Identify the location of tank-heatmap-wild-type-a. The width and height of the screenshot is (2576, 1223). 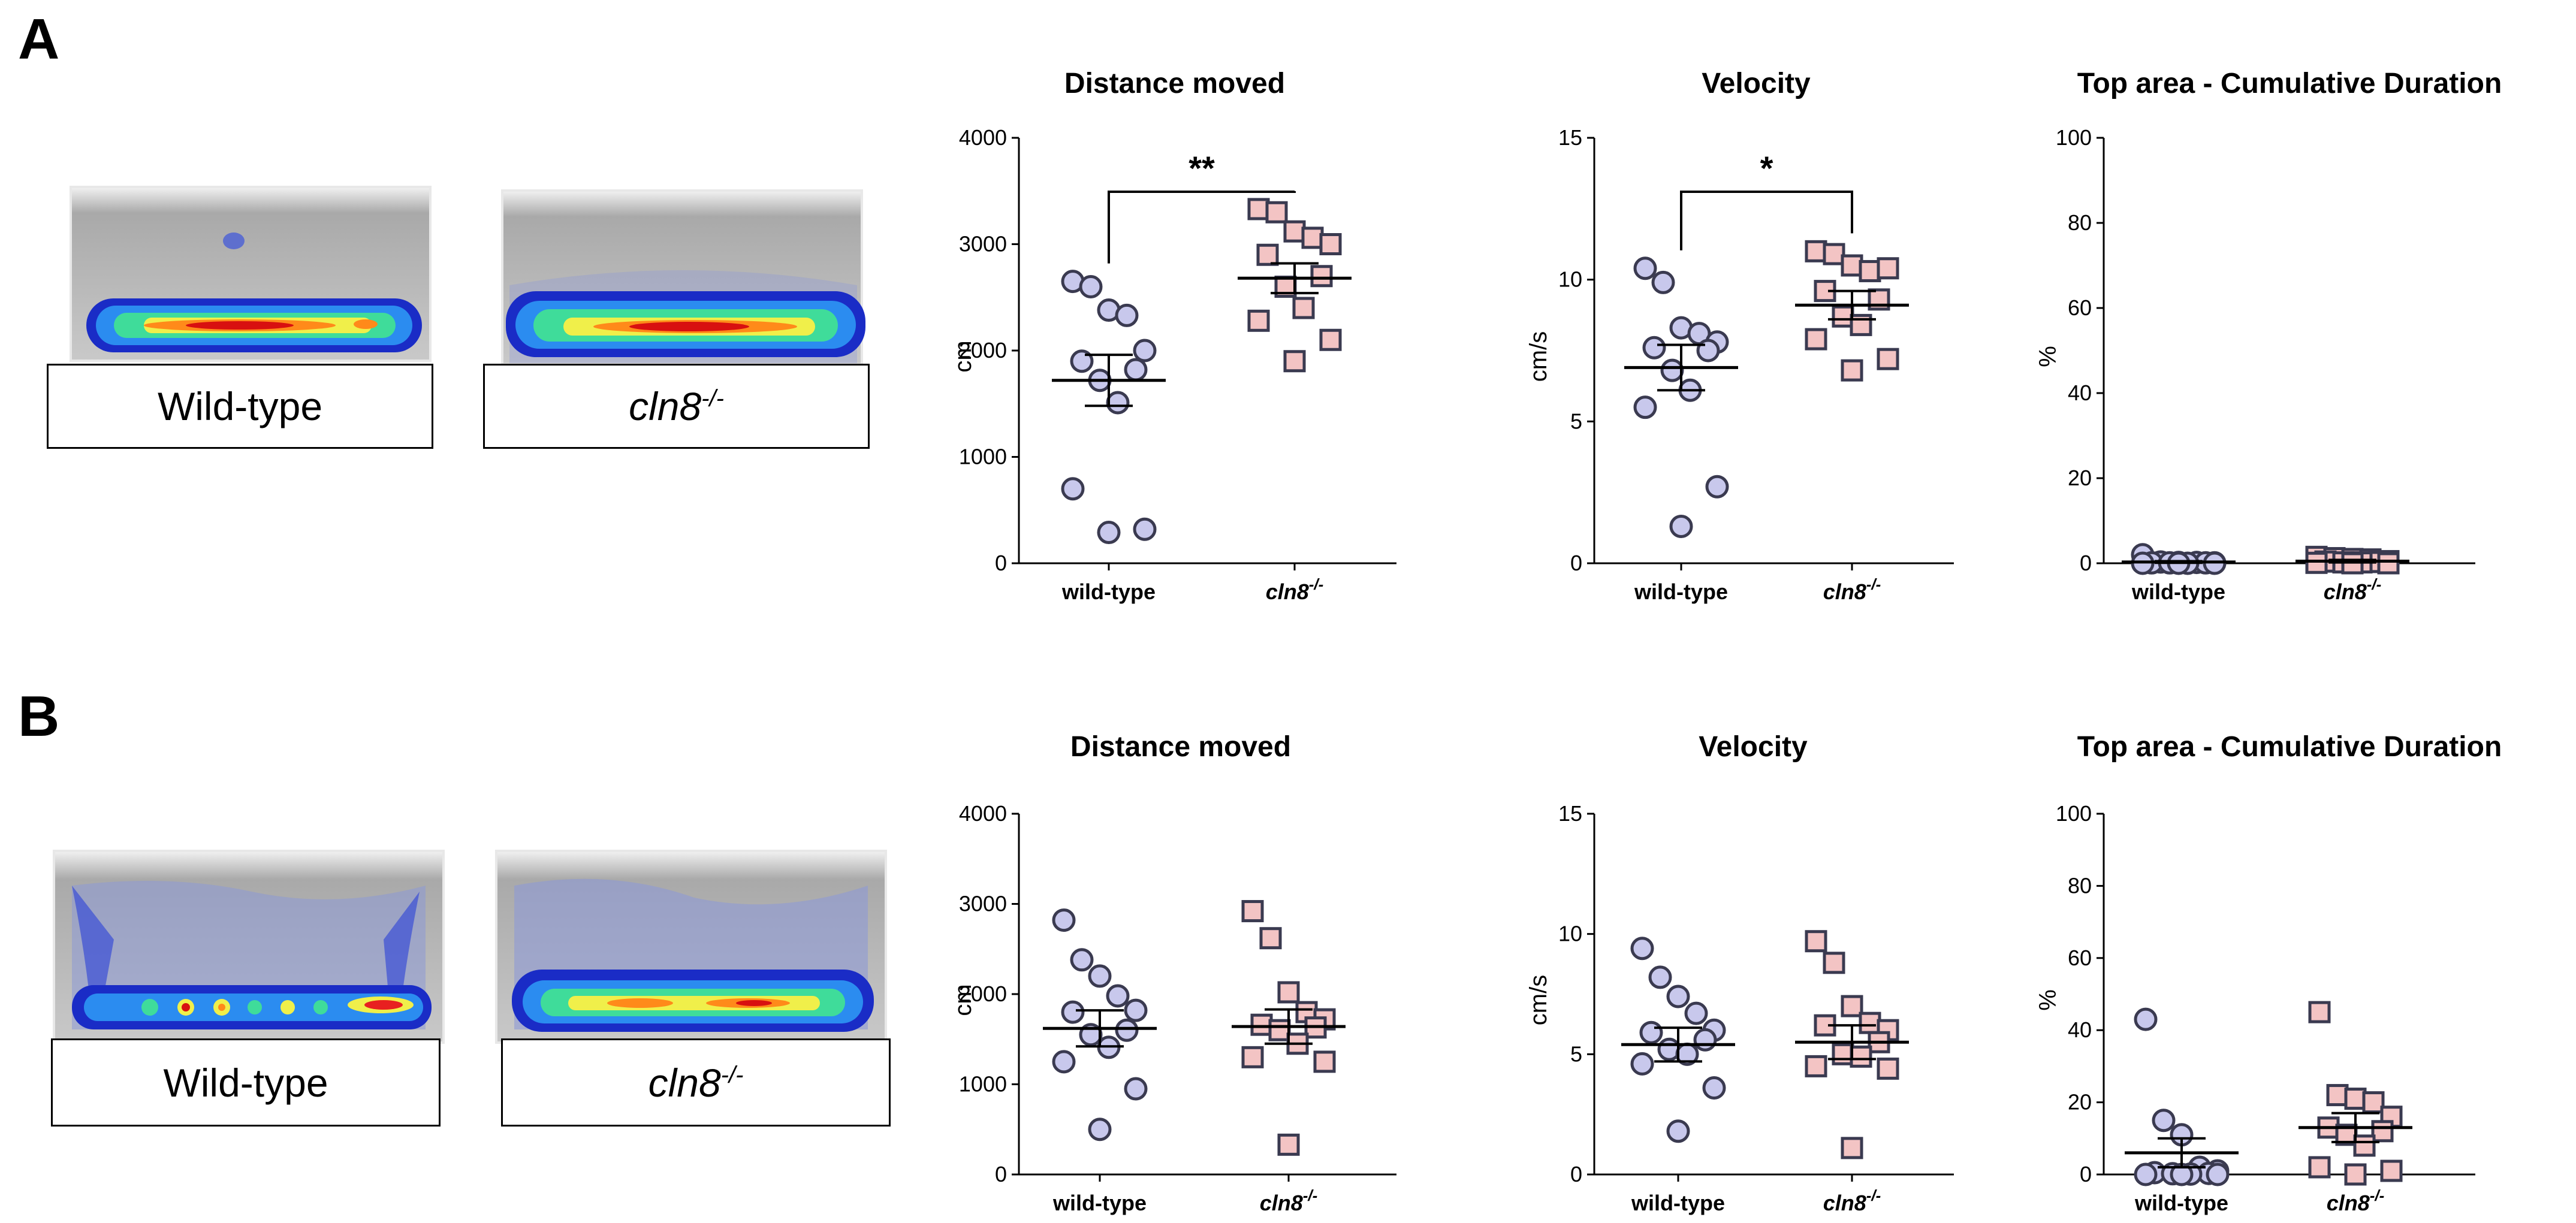
(251, 274).